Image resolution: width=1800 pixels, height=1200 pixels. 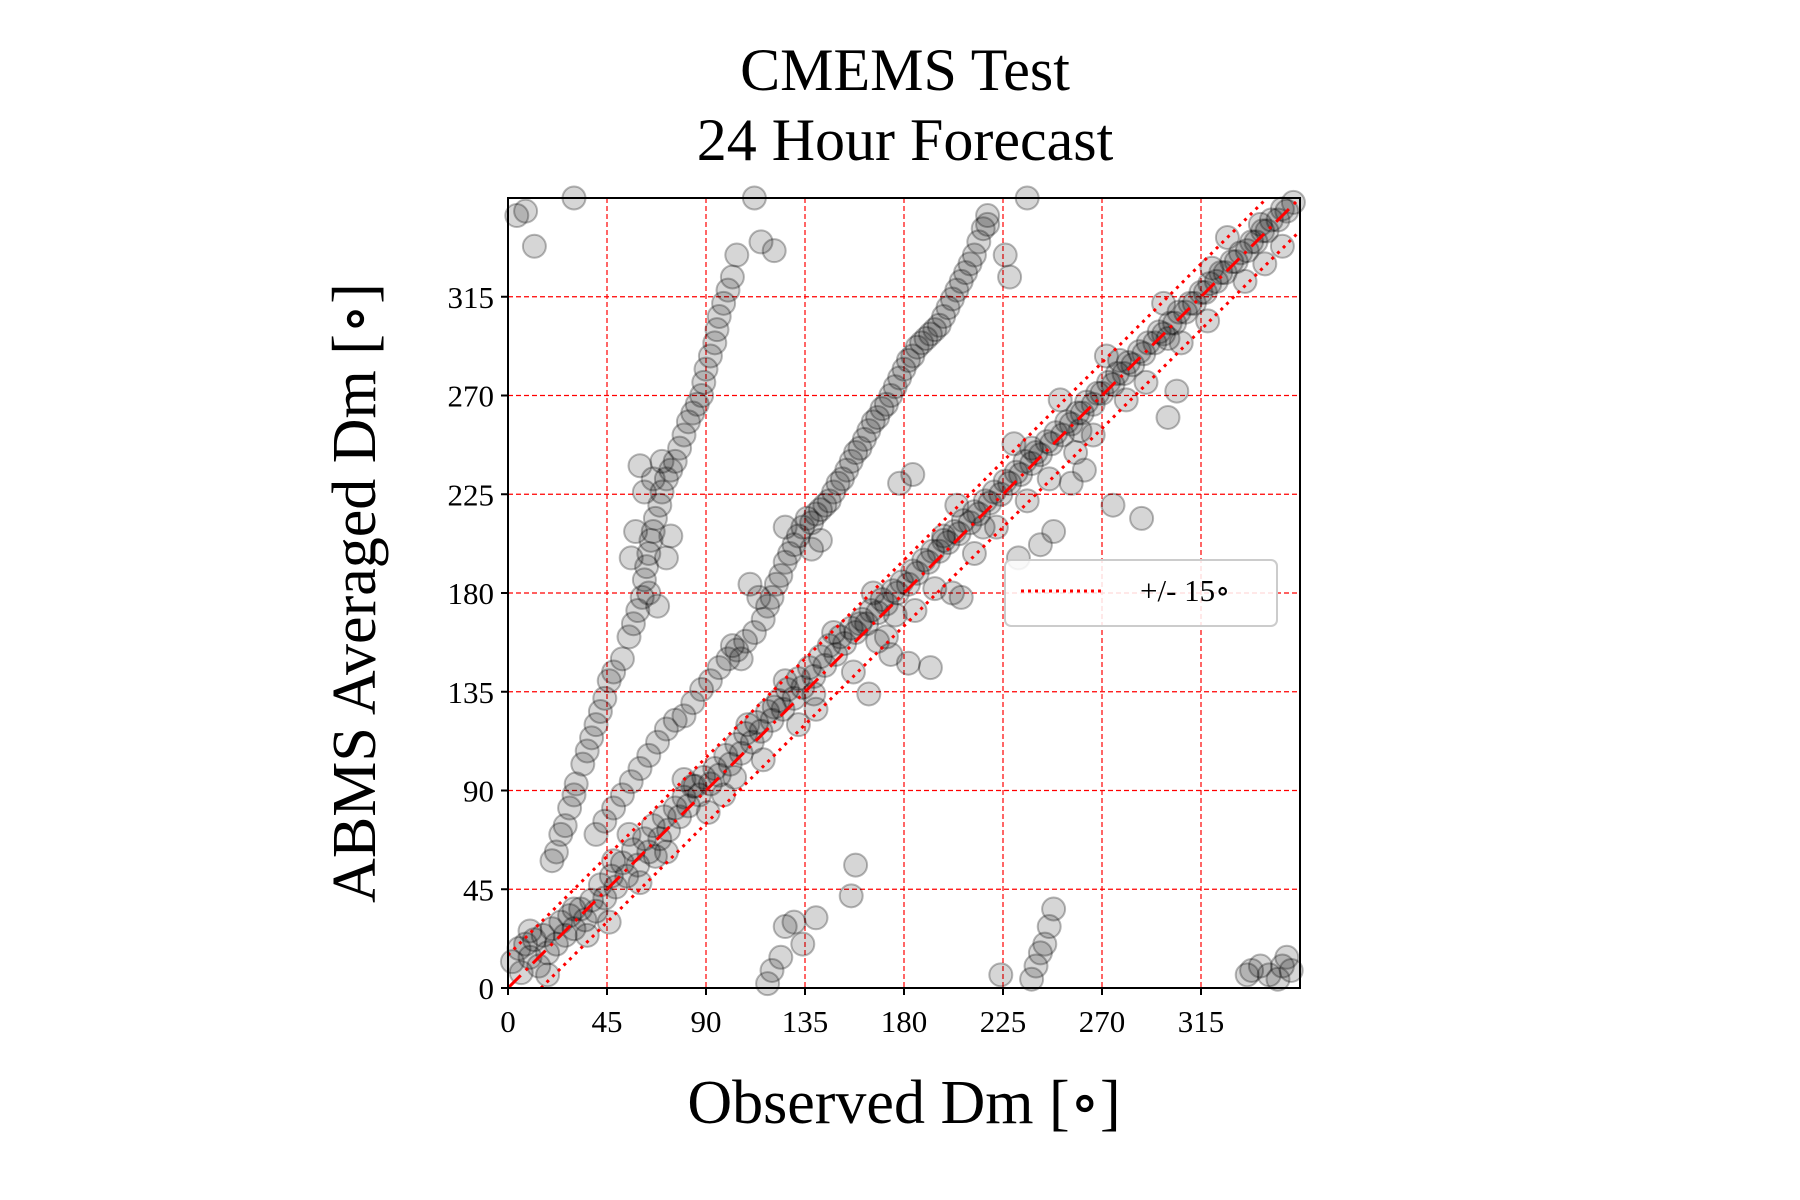 What do you see at coordinates (1185, 590) in the screenshot?
I see `legend-label: +/- 15∘` at bounding box center [1185, 590].